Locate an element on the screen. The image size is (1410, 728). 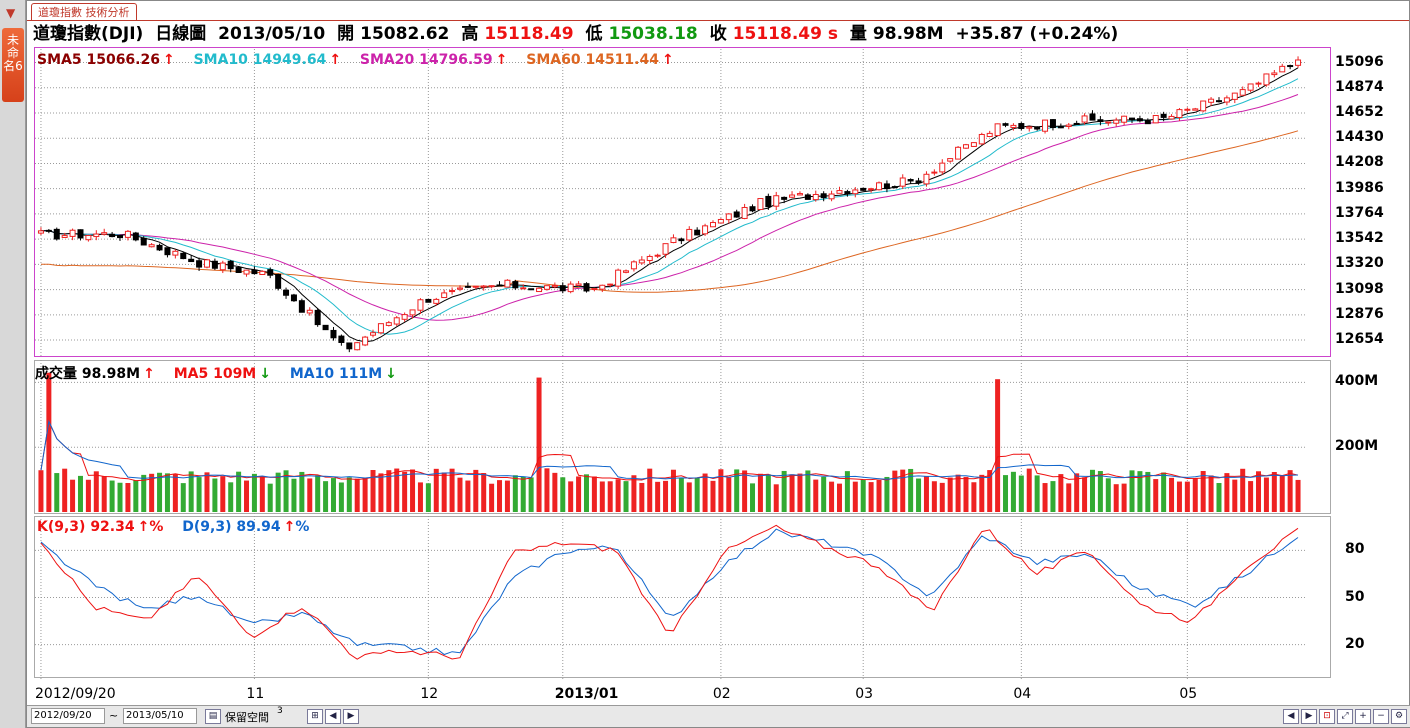
scroll-end-left-icon: ◀ is located at coordinates (1291, 716).